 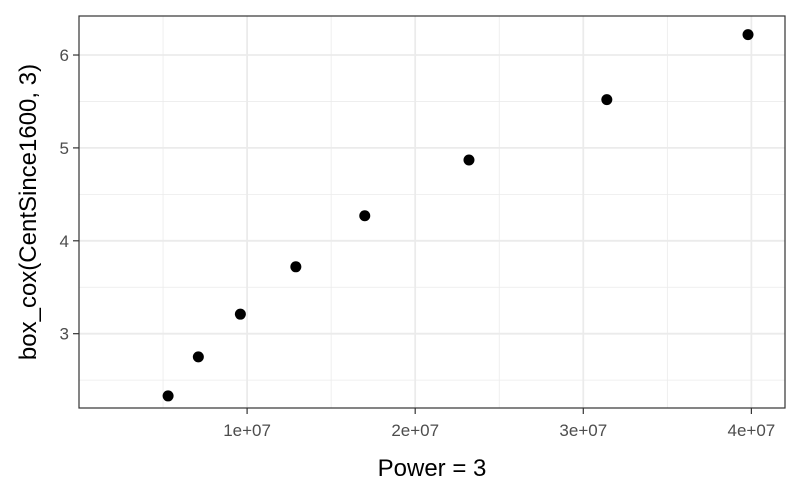 I want to click on y-tick-label: 3, so click(x=64, y=334).